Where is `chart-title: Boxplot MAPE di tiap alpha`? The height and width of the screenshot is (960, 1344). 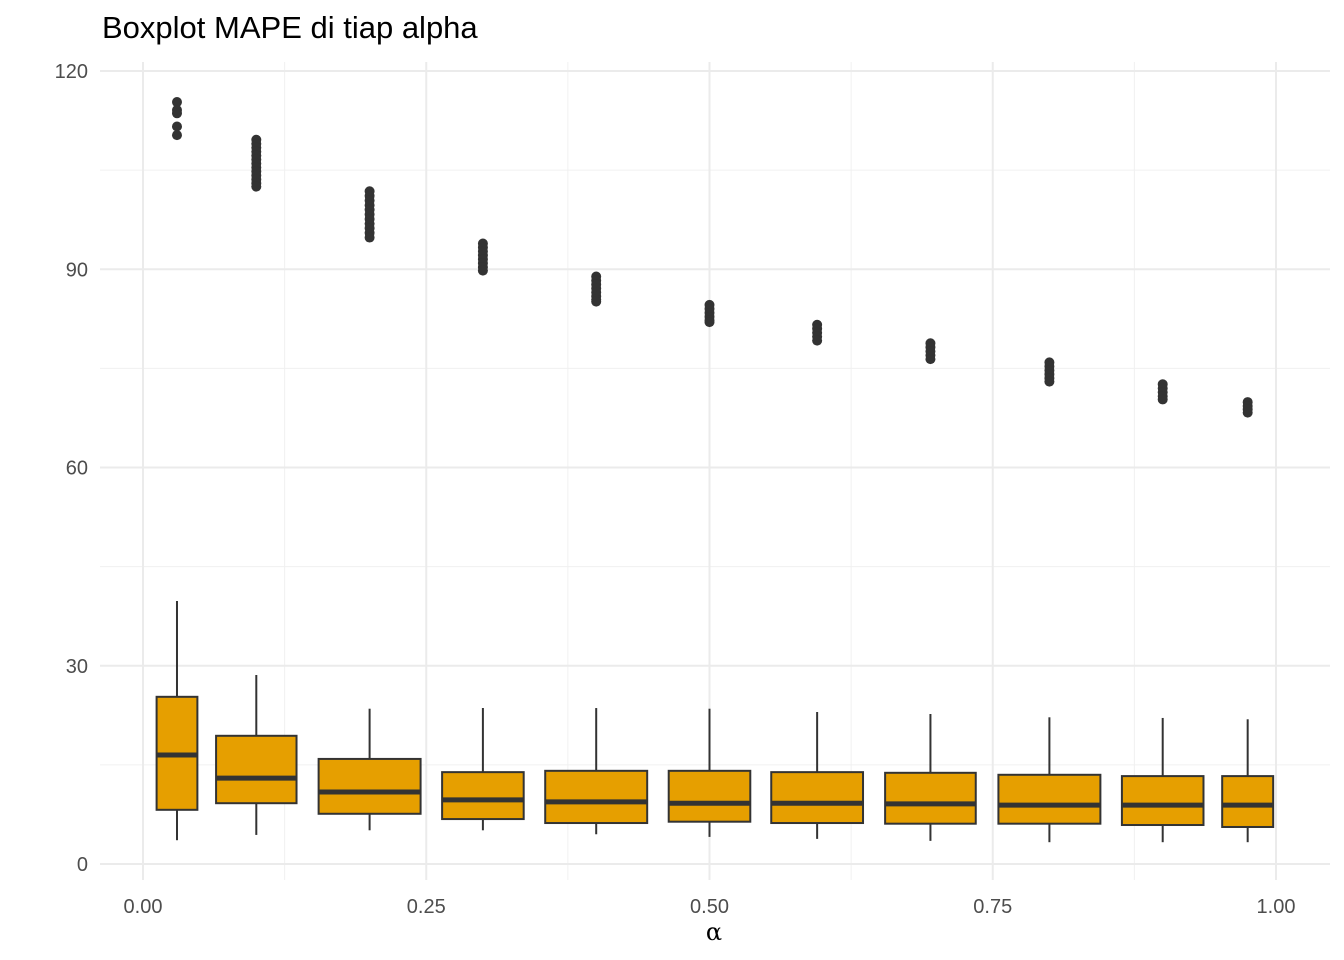
chart-title: Boxplot MAPE di tiap alpha is located at coordinates (290, 27).